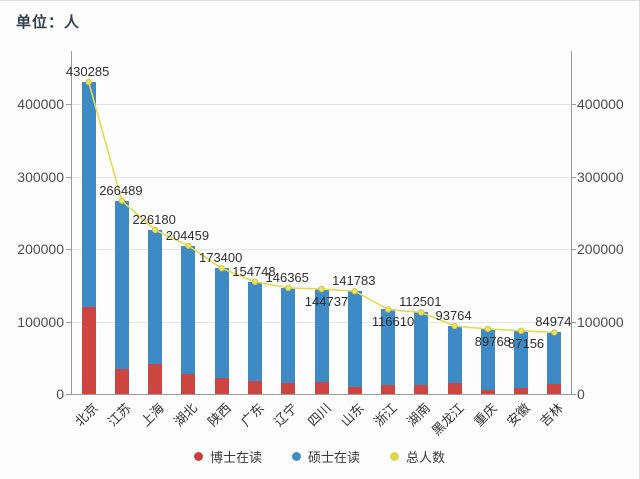  Describe the element at coordinates (321, 336) in the screenshot. I see `bar-masters-四川` at that location.